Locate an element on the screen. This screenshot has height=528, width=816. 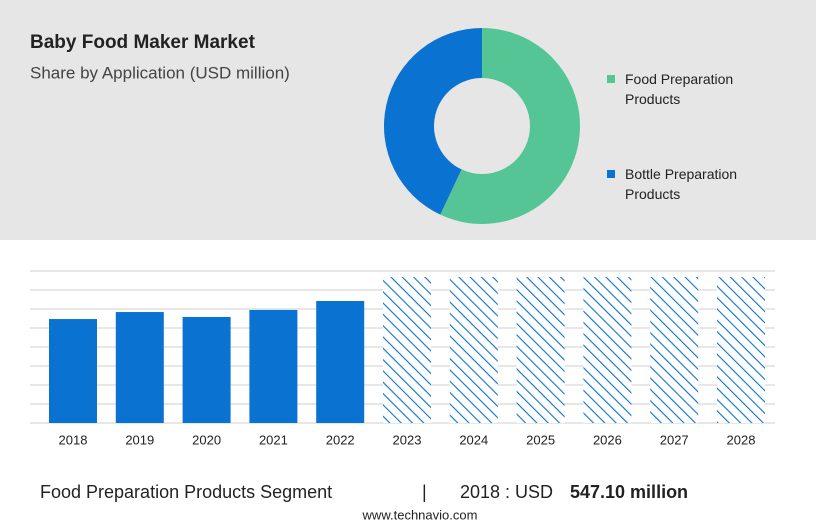
x-tick-label: 2018 is located at coordinates (73, 439).